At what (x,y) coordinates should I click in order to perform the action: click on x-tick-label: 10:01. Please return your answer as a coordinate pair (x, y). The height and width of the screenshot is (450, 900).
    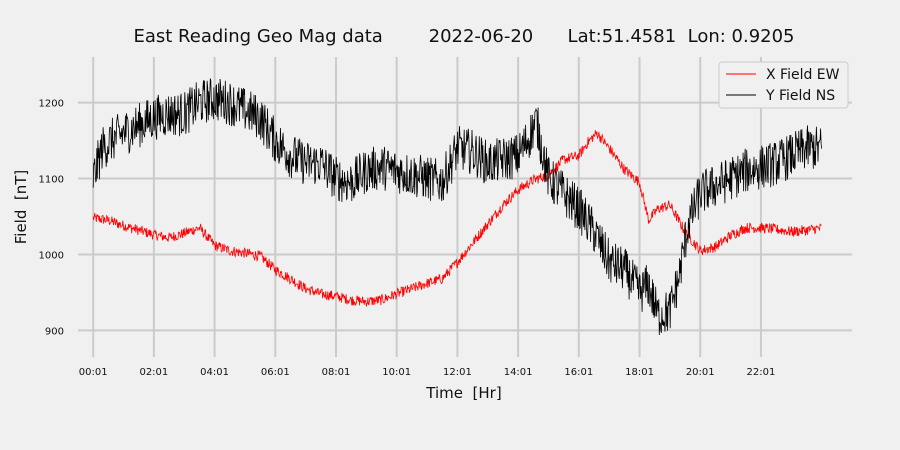
    Looking at the image, I should click on (396, 372).